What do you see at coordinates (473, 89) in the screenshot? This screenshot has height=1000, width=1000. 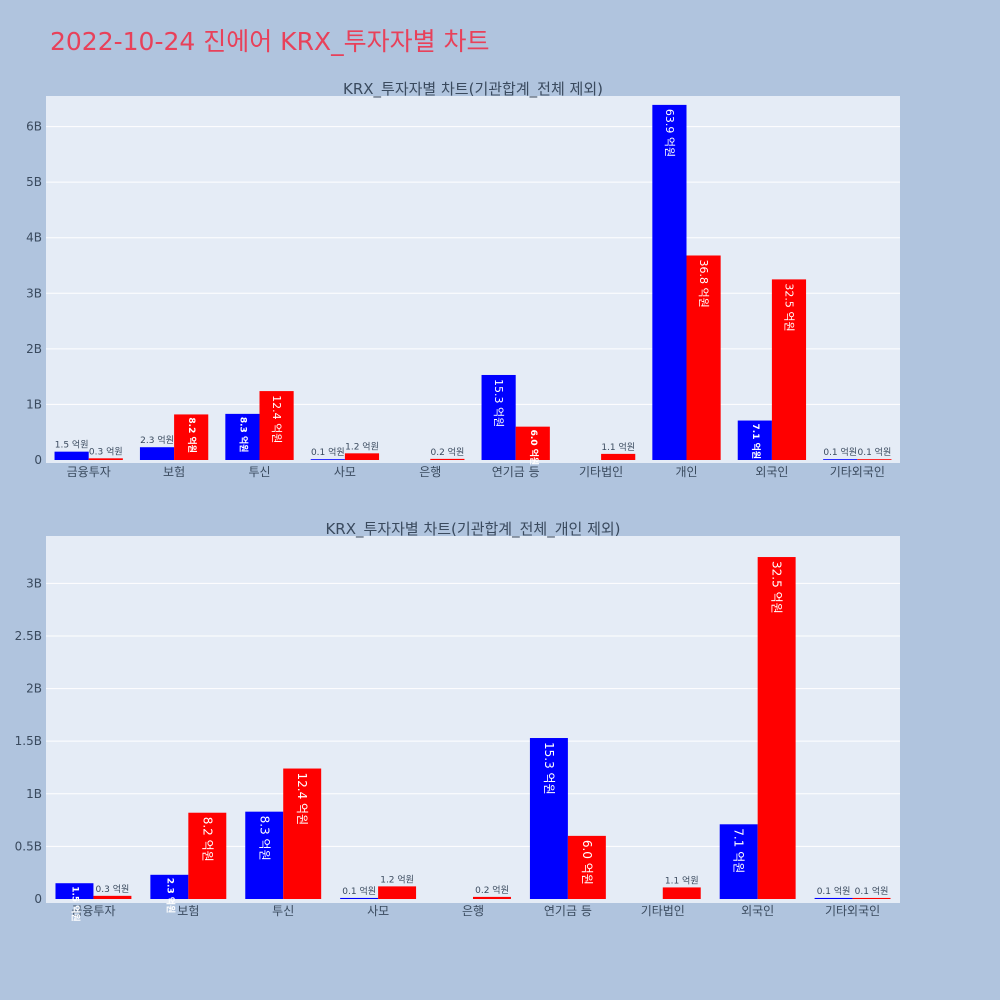 I see `chart-title: KRX_투자자별 차트(기관합계_전체 제외)` at bounding box center [473, 89].